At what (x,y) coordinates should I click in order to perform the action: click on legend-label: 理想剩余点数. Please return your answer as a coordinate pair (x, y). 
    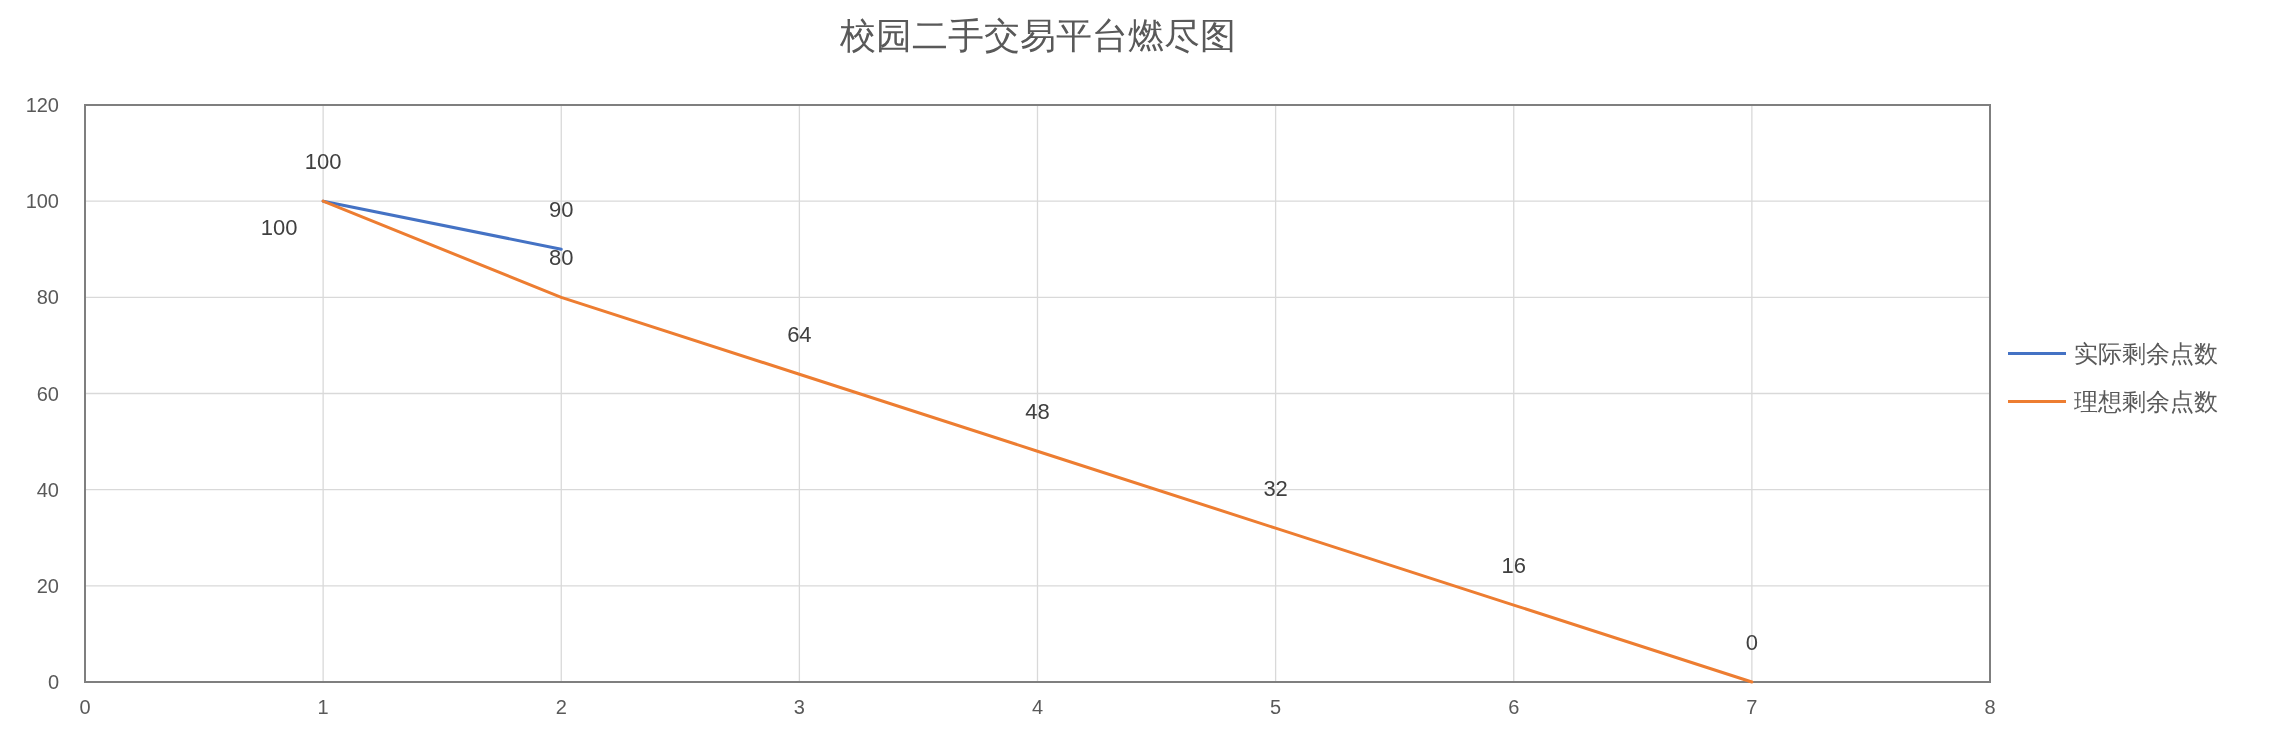
    Looking at the image, I should click on (2146, 401).